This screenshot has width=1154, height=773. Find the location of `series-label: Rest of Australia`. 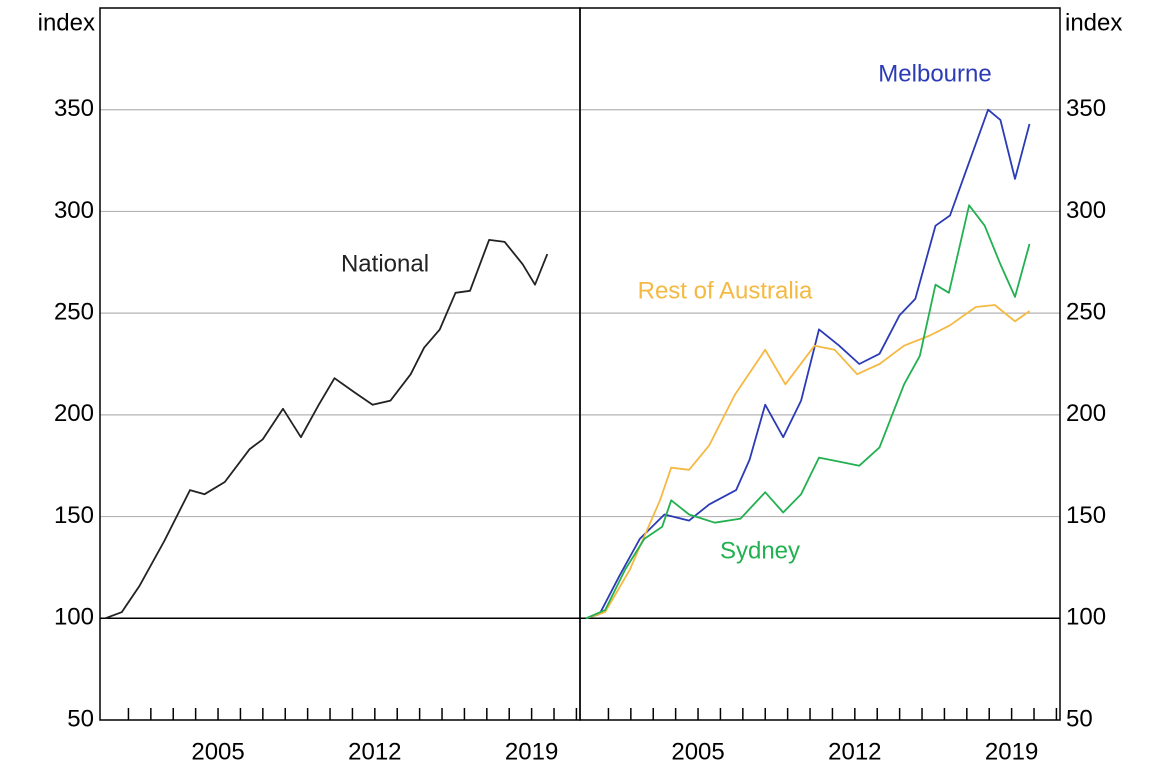

series-label: Rest of Australia is located at coordinates (725, 290).